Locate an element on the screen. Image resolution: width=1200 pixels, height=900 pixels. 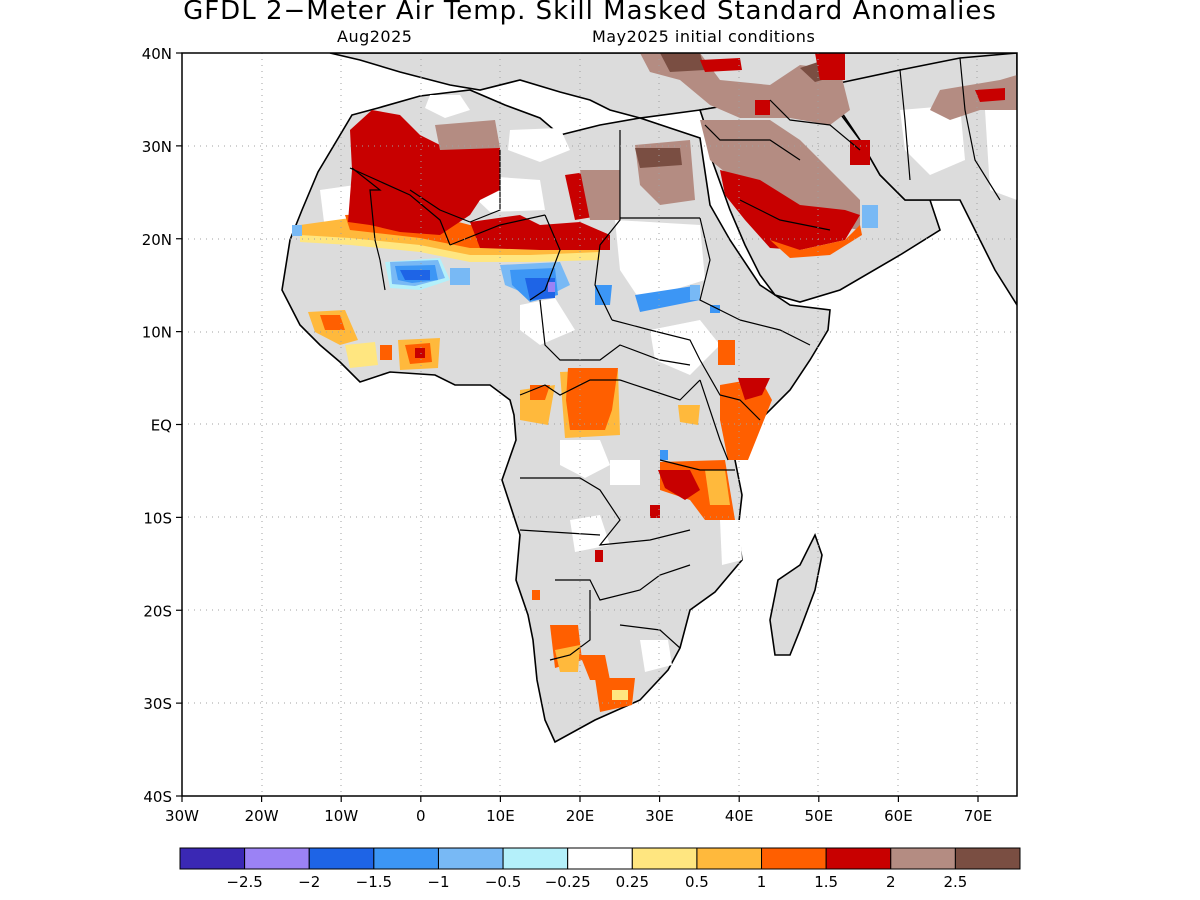
lon-label: 0 is located at coordinates (421, 816).